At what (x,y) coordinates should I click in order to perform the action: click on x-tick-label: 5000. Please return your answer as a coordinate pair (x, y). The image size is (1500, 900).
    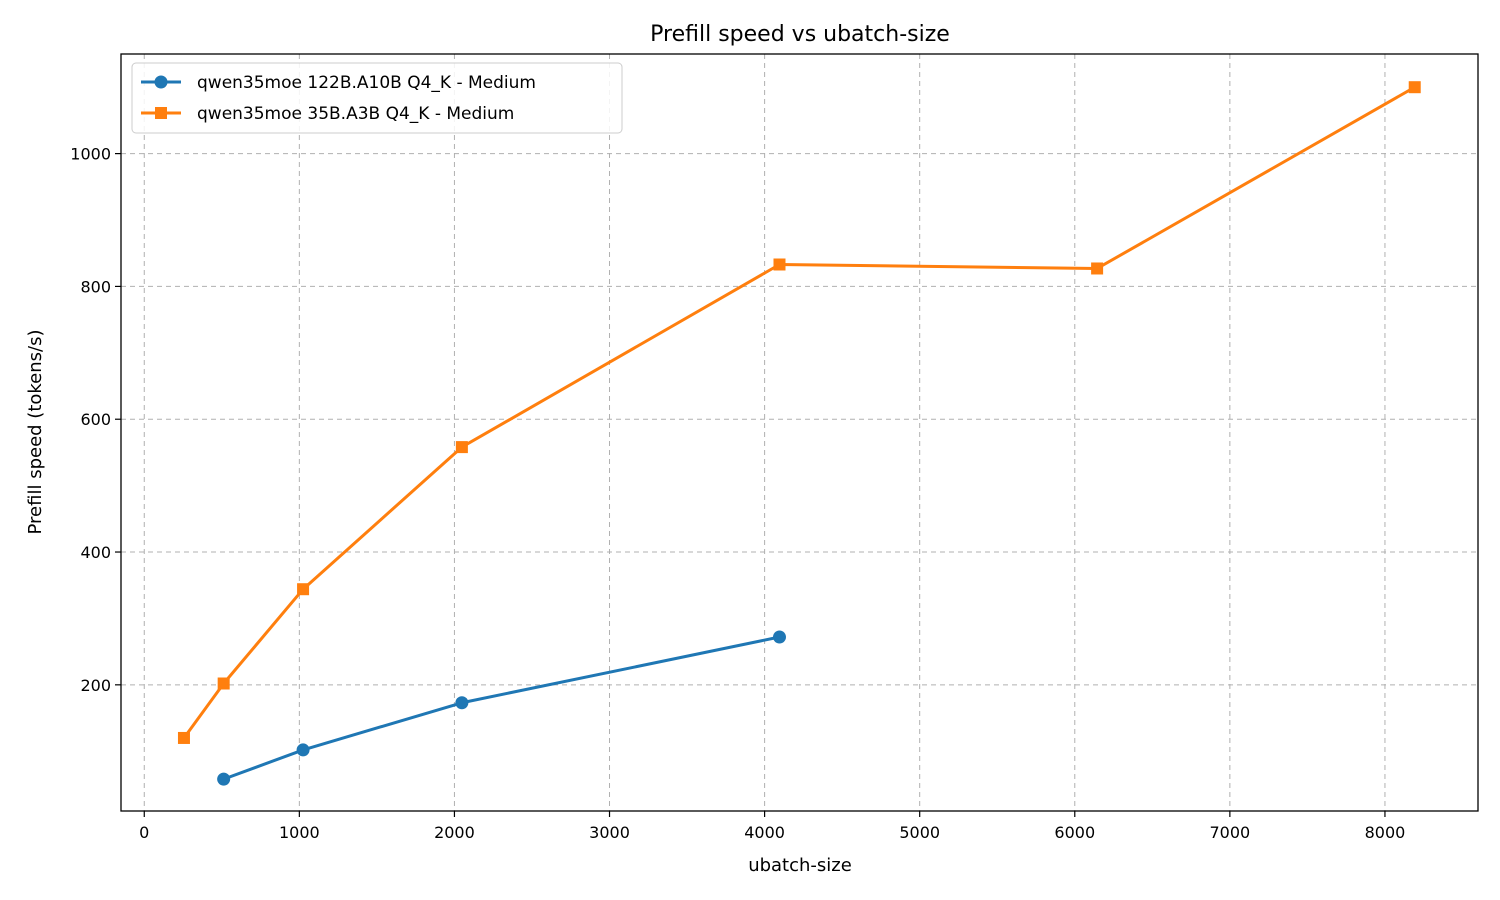
    Looking at the image, I should click on (919, 832).